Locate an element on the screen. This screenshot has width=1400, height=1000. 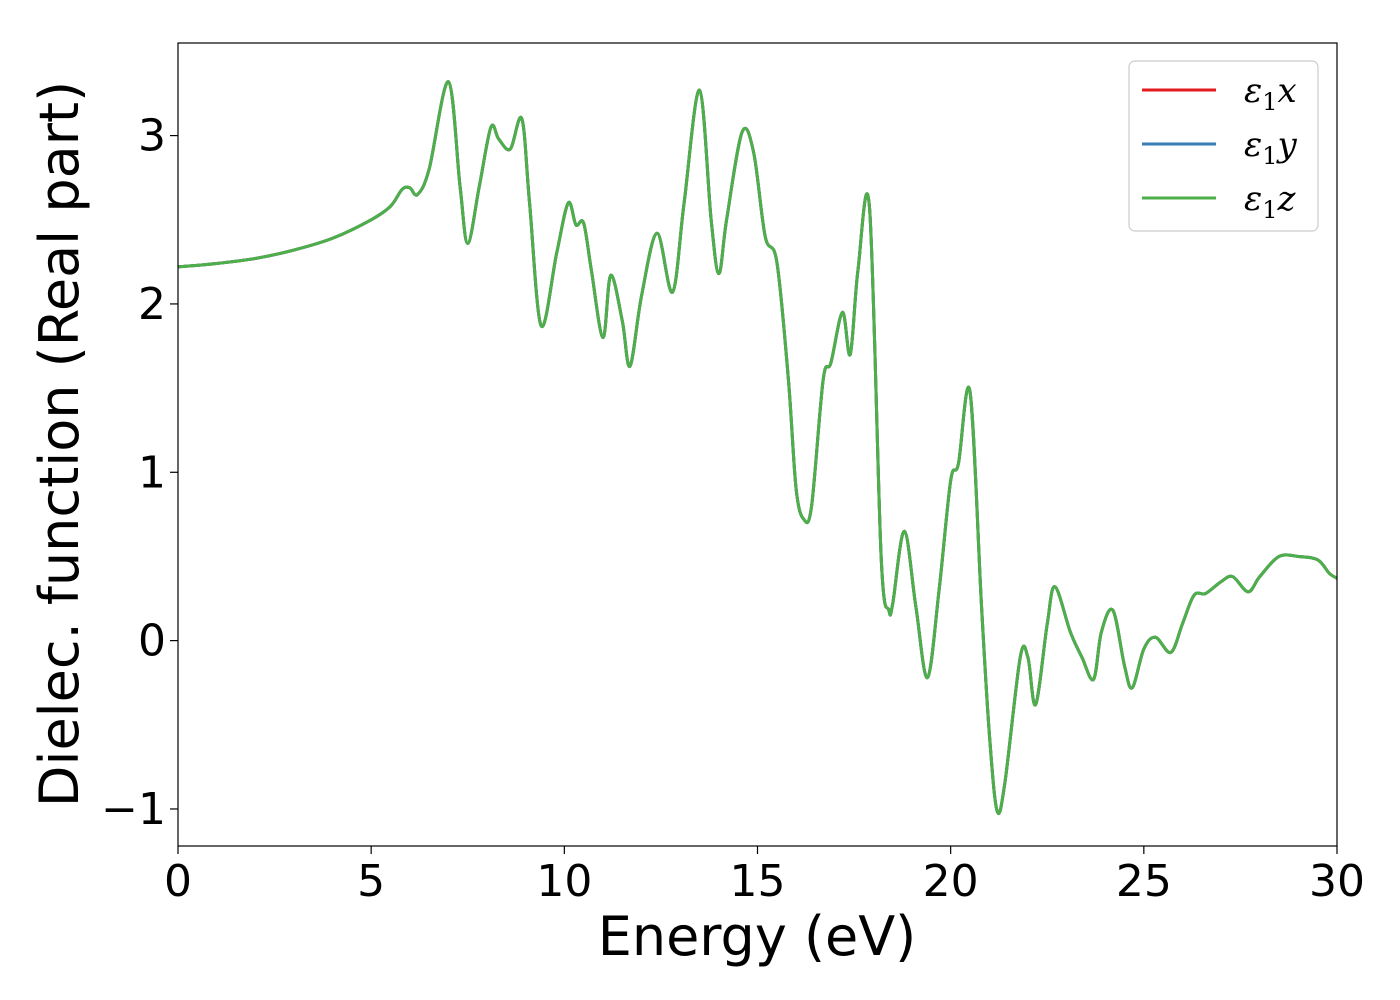
legend-axis-name: y is located at coordinates (1287, 145).